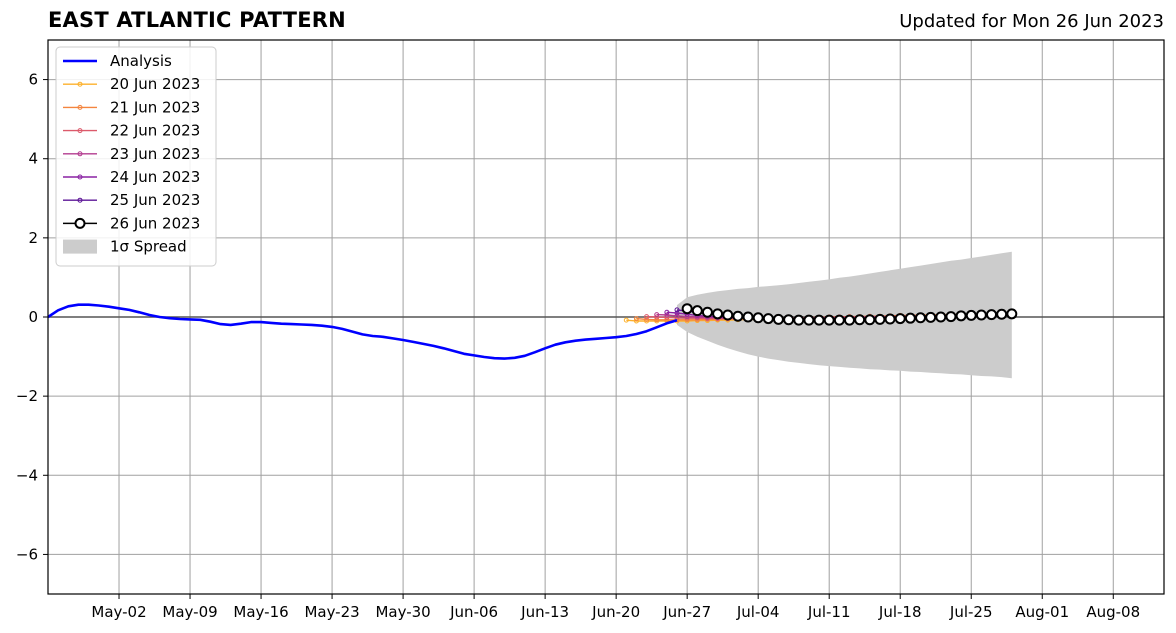 The height and width of the screenshot is (633, 1176). I want to click on chart-title: EAST ATLANTIC PATTERN, so click(197, 20).